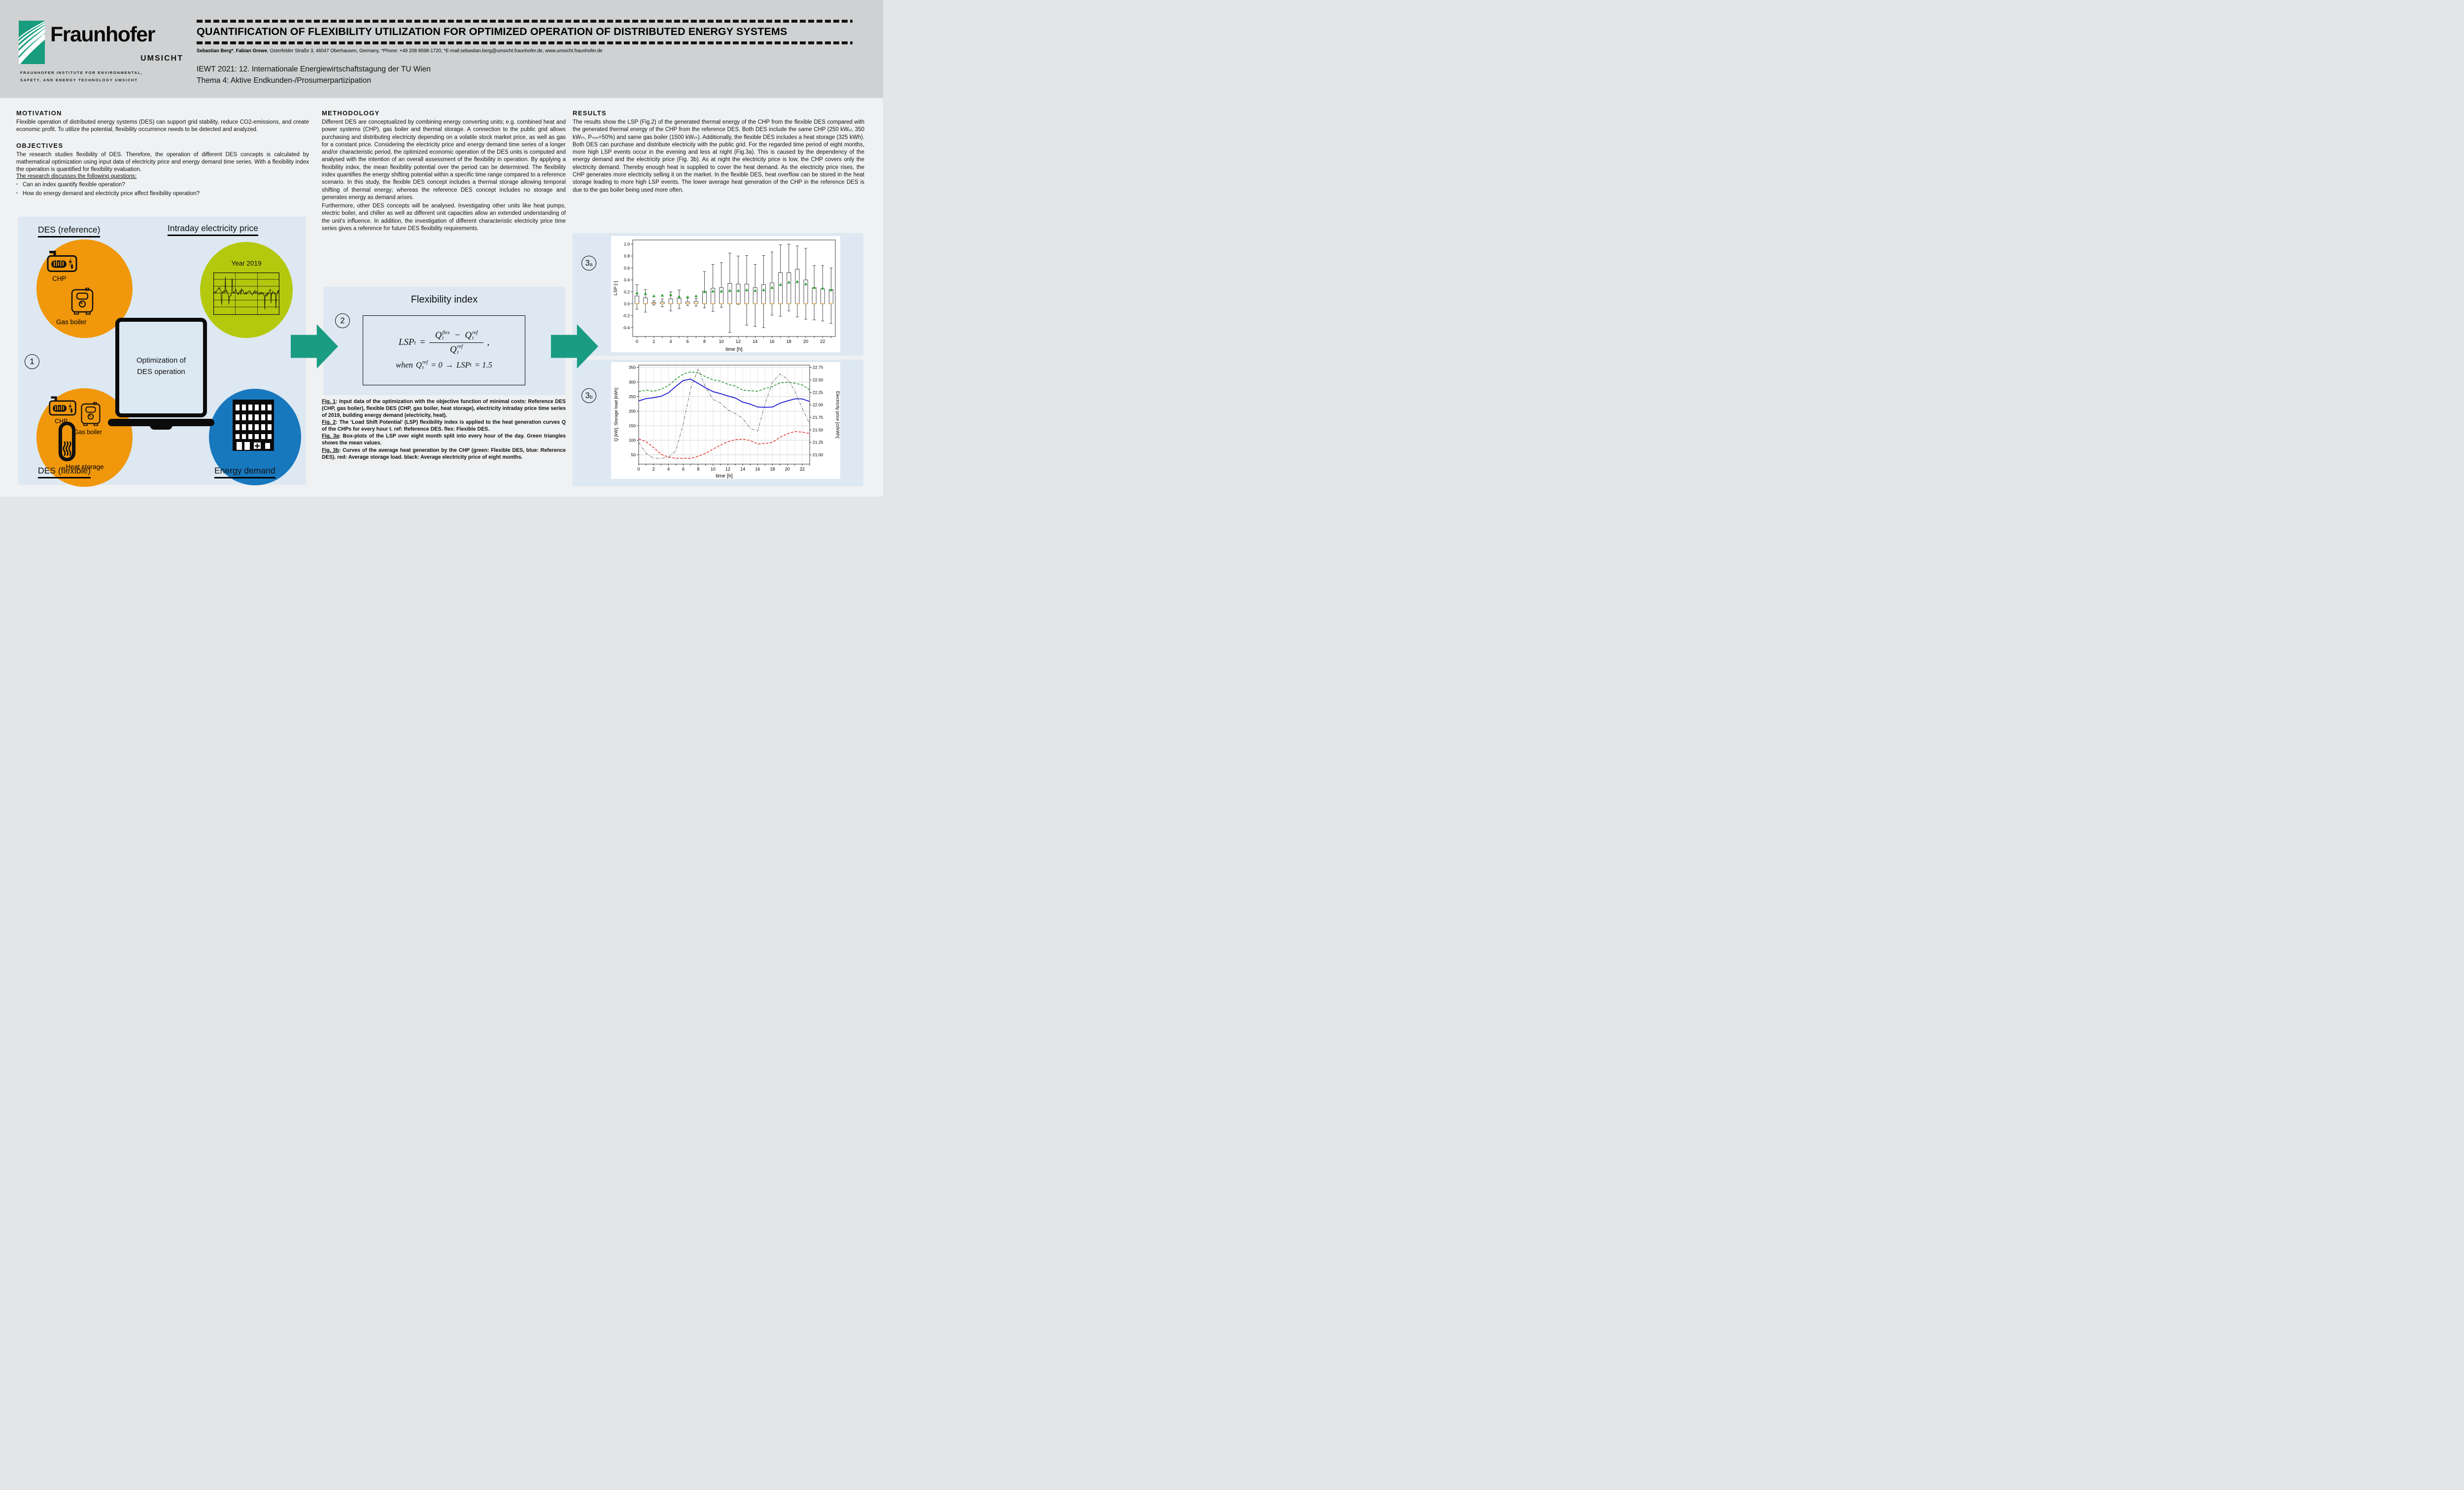 The height and width of the screenshot is (1490, 2464). Describe the element at coordinates (40, 145) in the screenshot. I see `objectives-heading: OBJECTIVES` at that location.